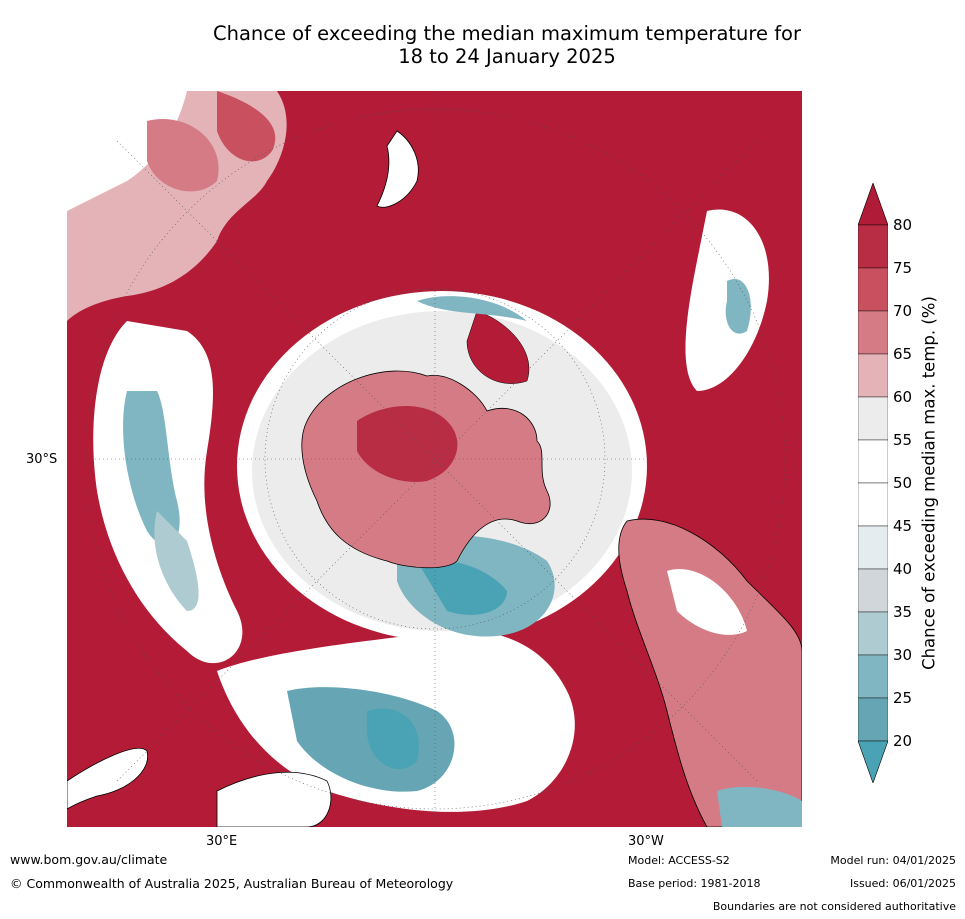 The height and width of the screenshot is (919, 965). I want to click on title-line-2: 18 to 24 January 2025, so click(507, 56).